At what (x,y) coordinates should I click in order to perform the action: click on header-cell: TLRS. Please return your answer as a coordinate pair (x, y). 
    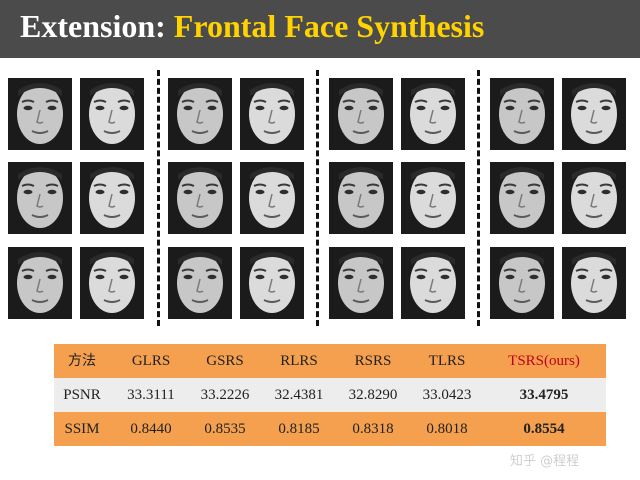
    Looking at the image, I should click on (447, 361).